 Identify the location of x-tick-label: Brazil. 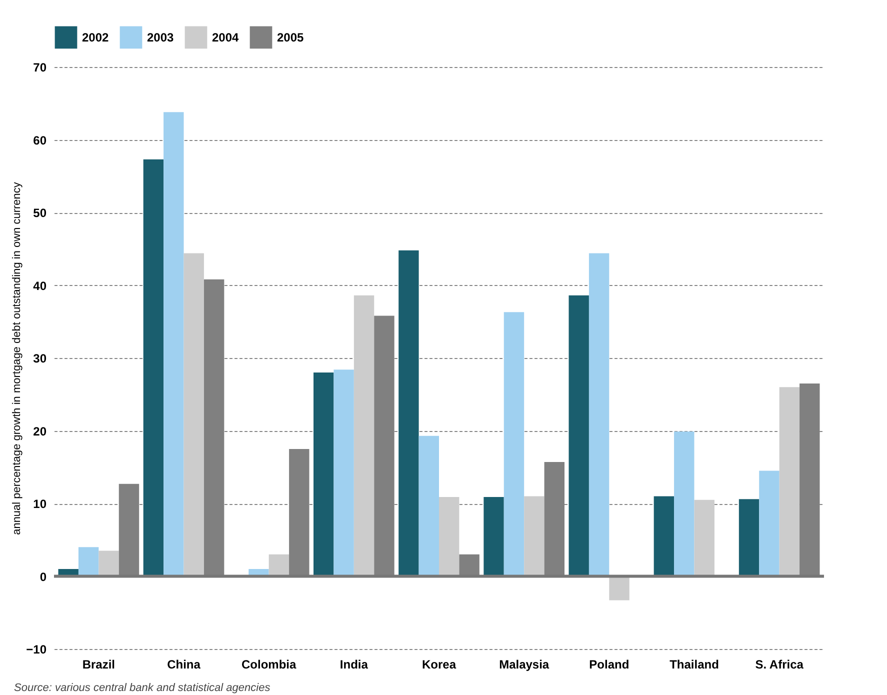
(99, 665).